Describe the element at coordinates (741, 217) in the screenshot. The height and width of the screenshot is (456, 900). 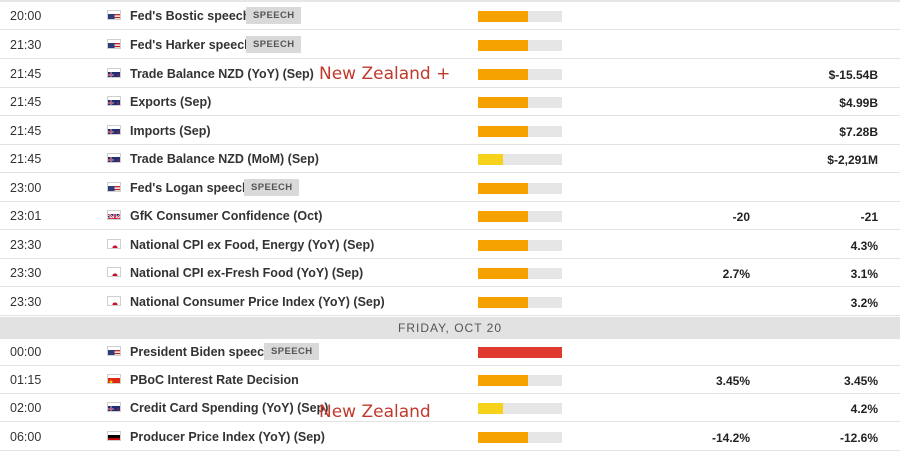
I see `actual-value: -20` at that location.